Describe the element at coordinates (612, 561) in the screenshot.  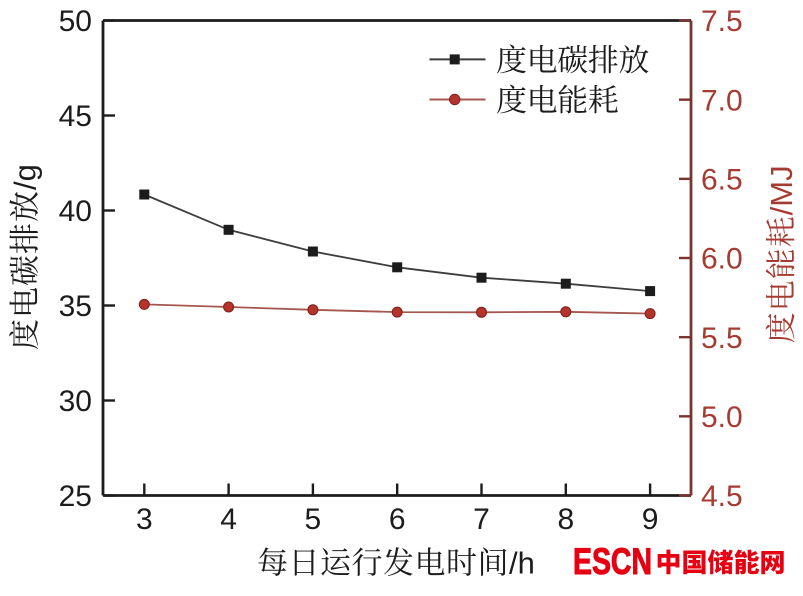
I see `svg-text: ESCN` at that location.